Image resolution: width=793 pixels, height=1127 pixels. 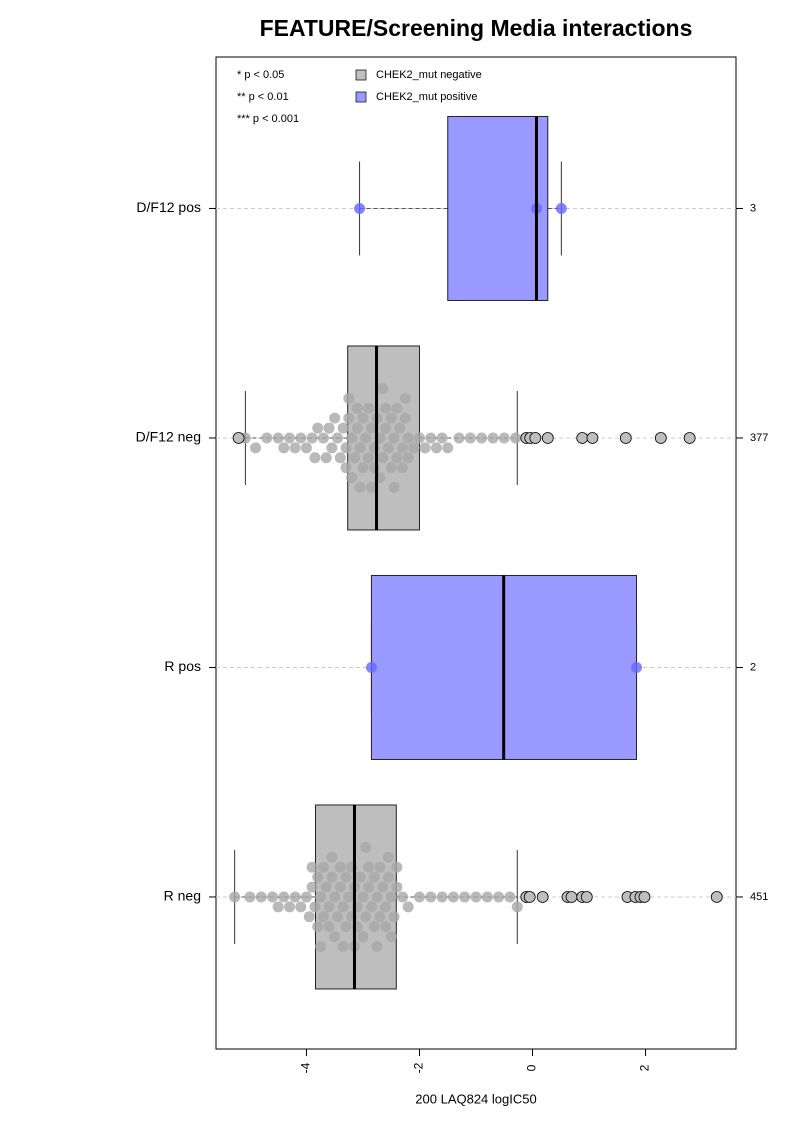 I want to click on y-tick-label: R pos, so click(x=182, y=666).